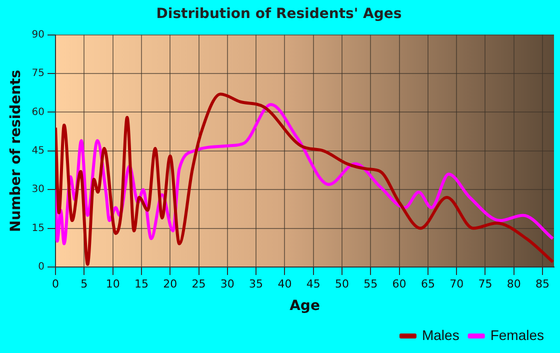  I want to click on x-tick-label: 40, so click(285, 283).